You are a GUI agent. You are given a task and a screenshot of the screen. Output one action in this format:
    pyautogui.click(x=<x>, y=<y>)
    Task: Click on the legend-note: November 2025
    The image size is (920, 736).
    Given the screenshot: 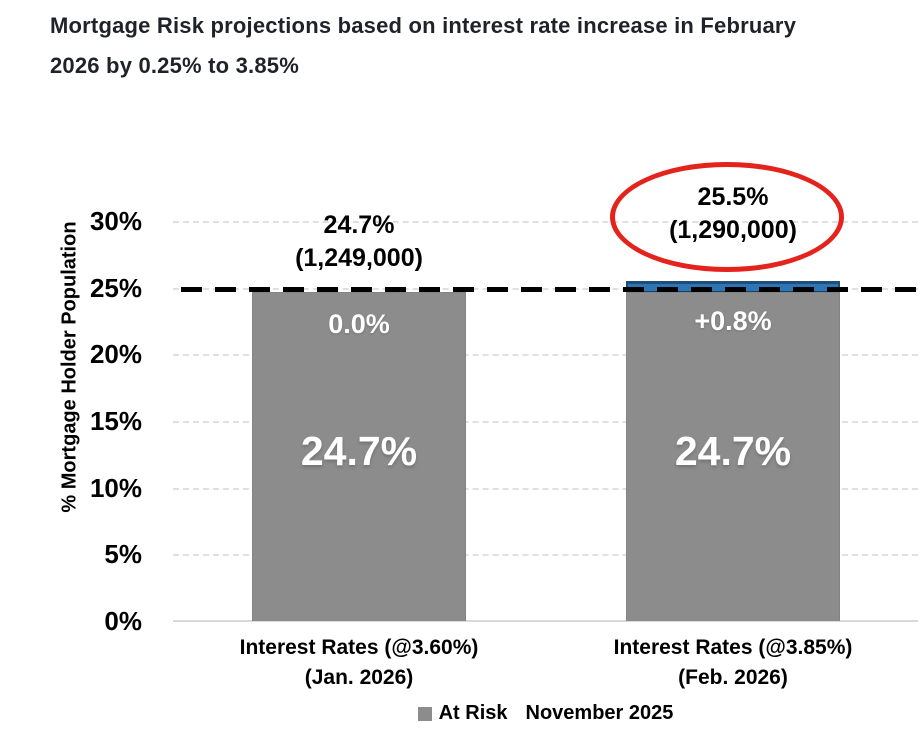 What is the action you would take?
    pyautogui.click(x=599, y=713)
    